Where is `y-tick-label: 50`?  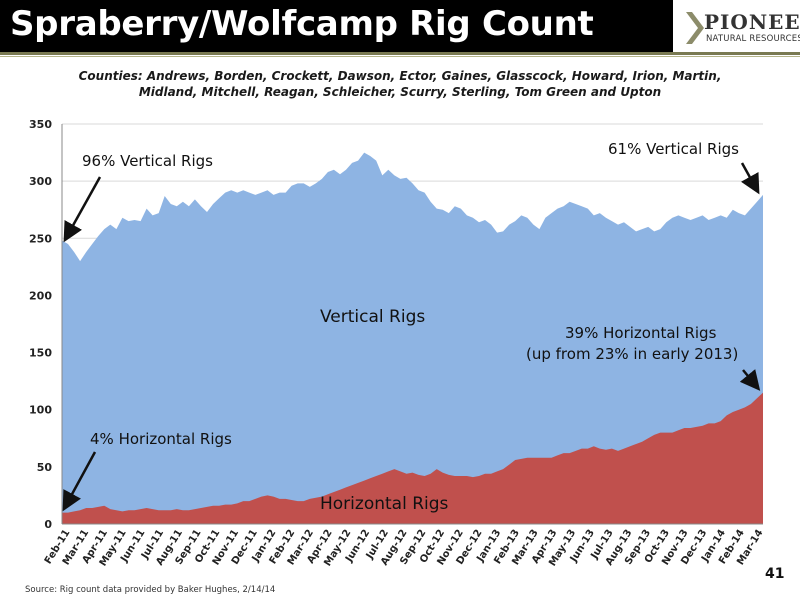 y-tick-label: 50 is located at coordinates (45, 467).